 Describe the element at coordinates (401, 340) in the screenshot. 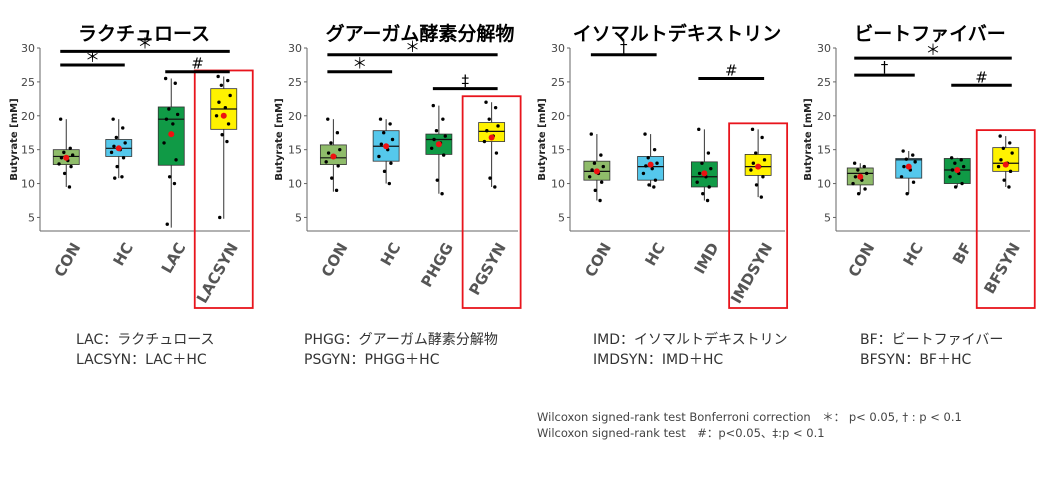

I see `legend-note-line: PHGG：グアーガム酵素分解物` at that location.